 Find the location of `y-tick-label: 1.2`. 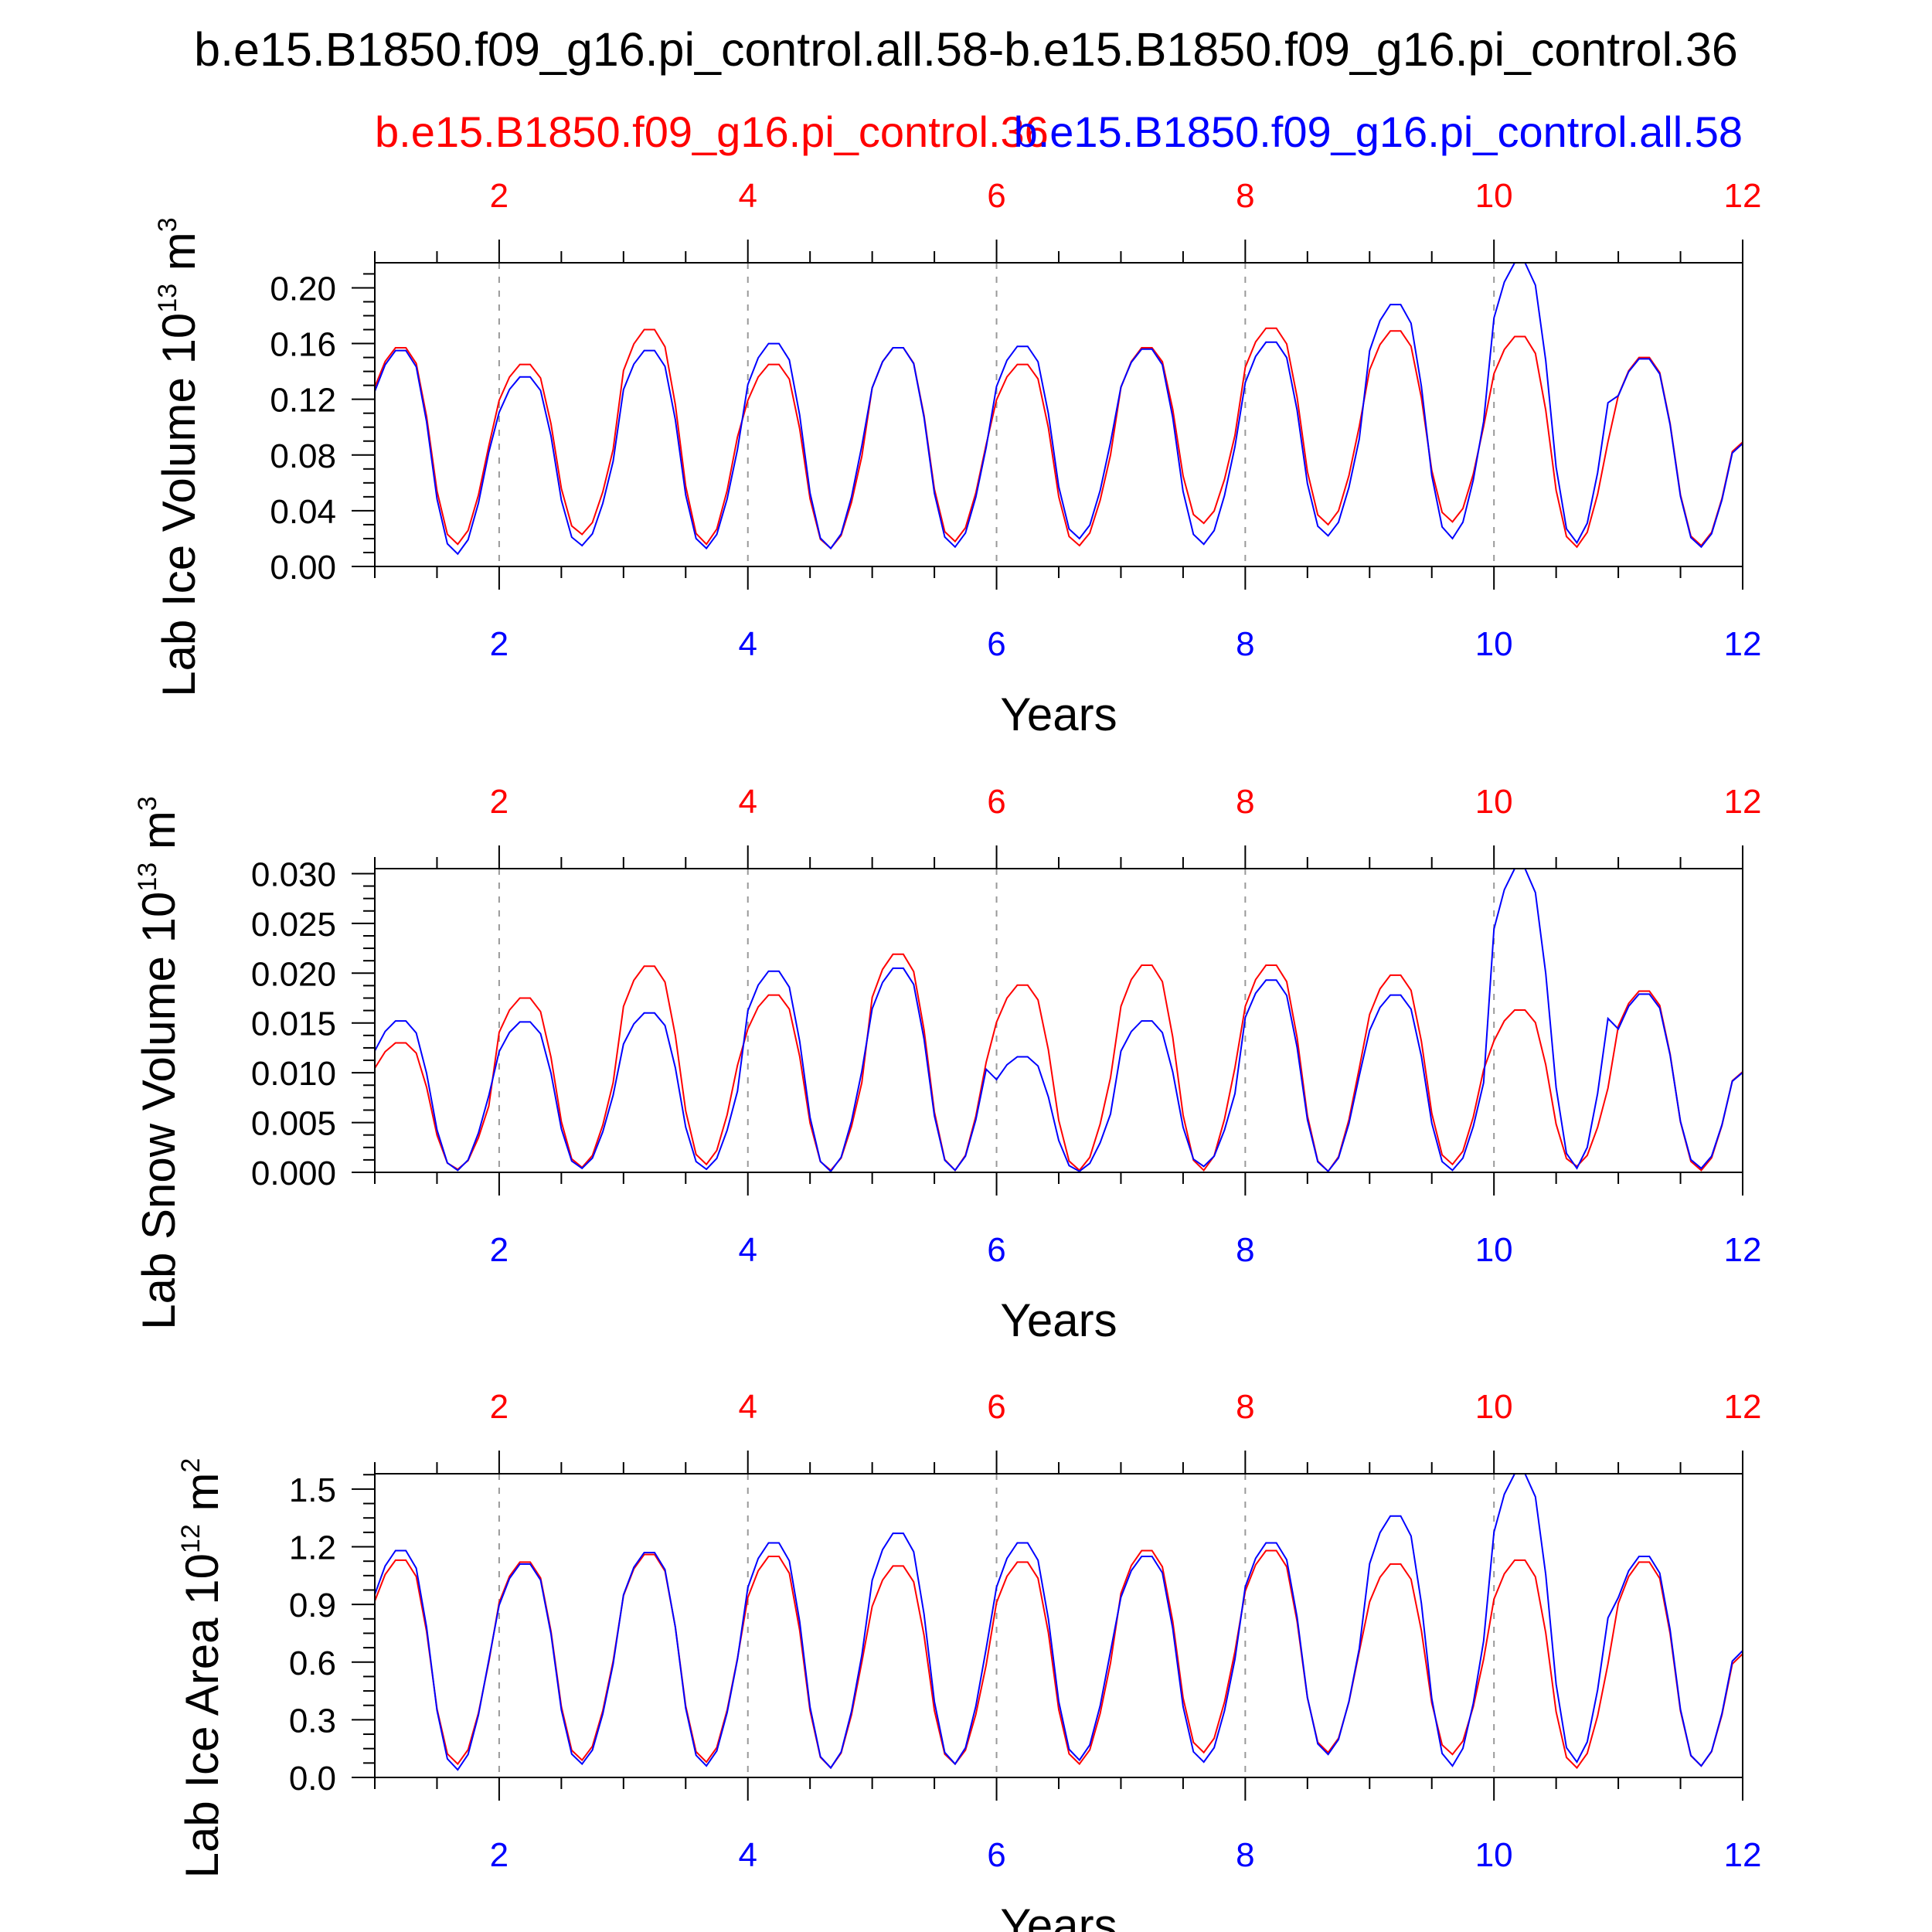

y-tick-label: 1.2 is located at coordinates (312, 1548).